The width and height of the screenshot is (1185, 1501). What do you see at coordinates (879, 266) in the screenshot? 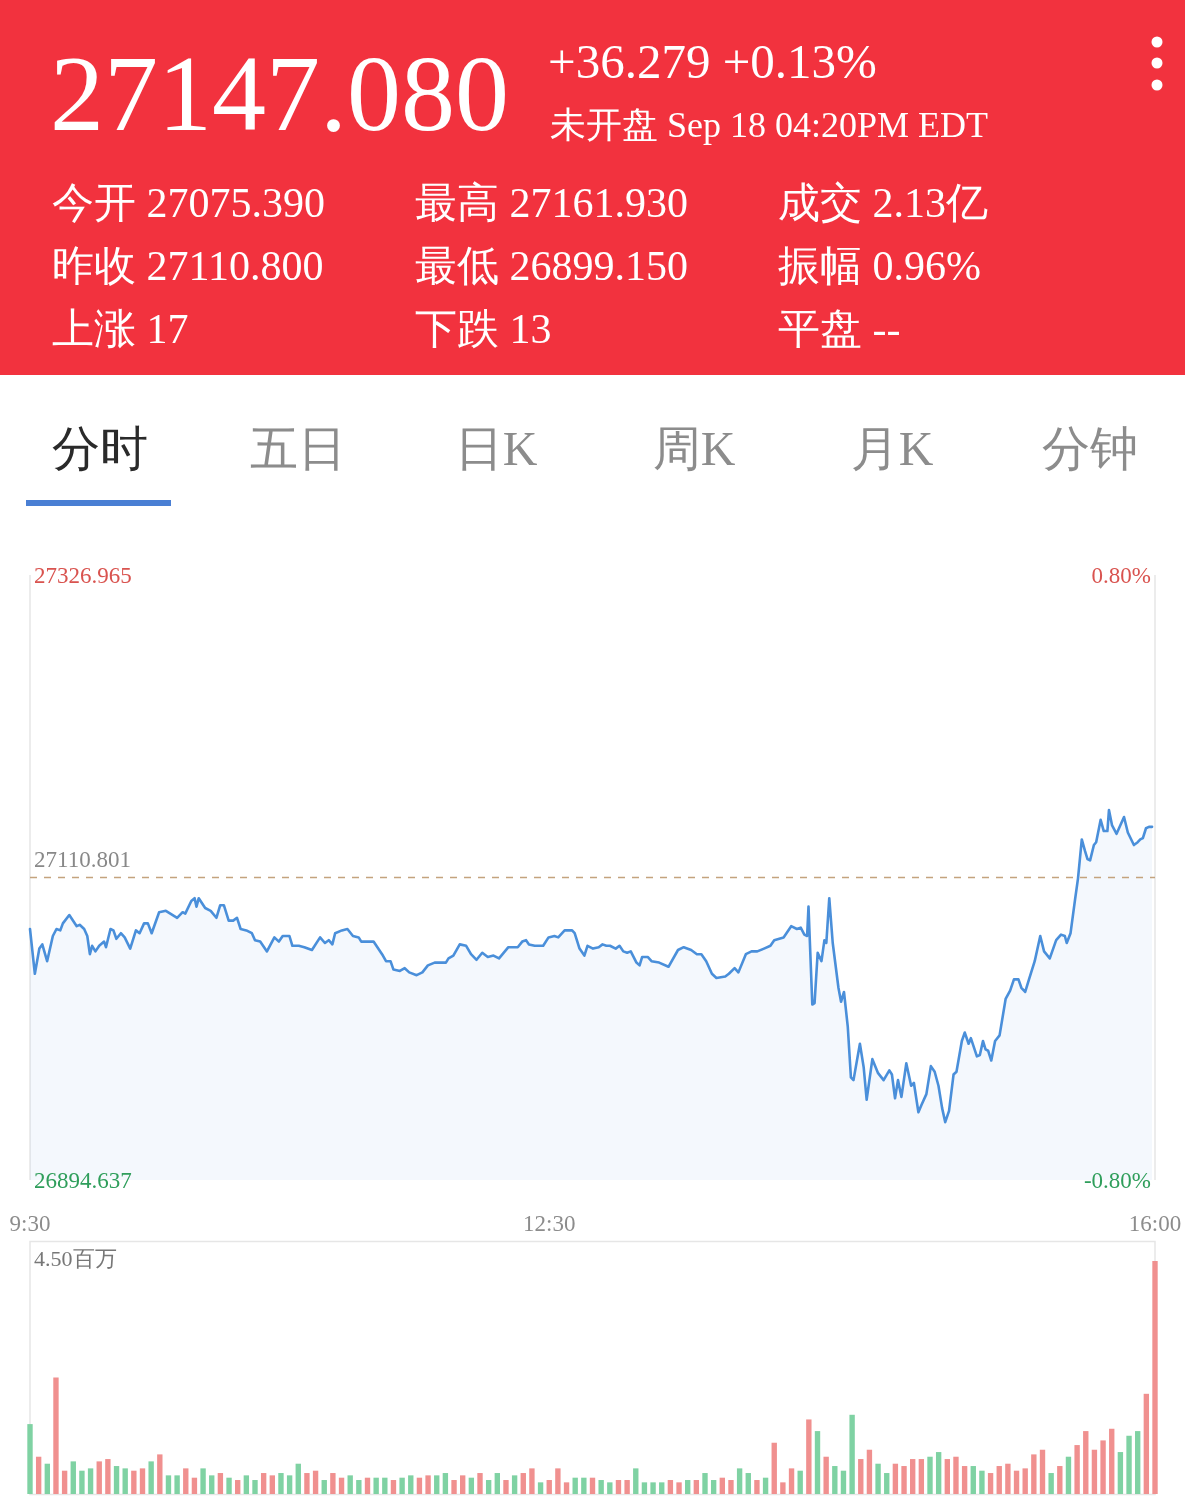
I see `text: 振幅 0.96%` at bounding box center [879, 266].